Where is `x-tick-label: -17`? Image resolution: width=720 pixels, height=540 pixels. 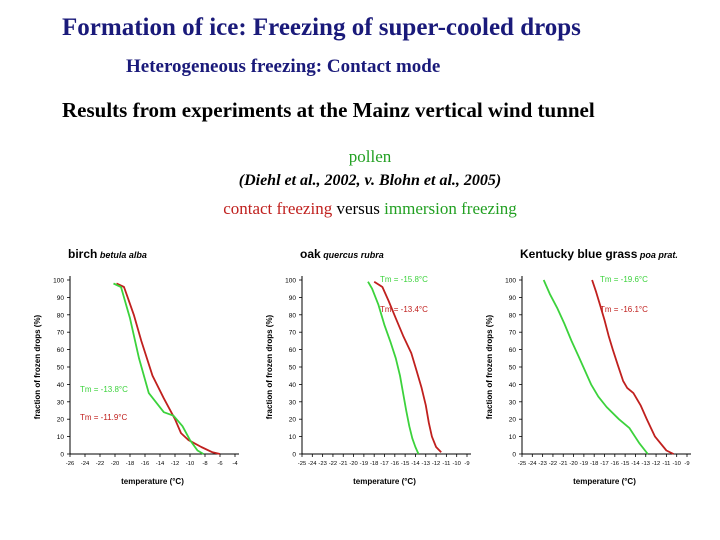 x-tick-label: -17 is located at coordinates (384, 464).